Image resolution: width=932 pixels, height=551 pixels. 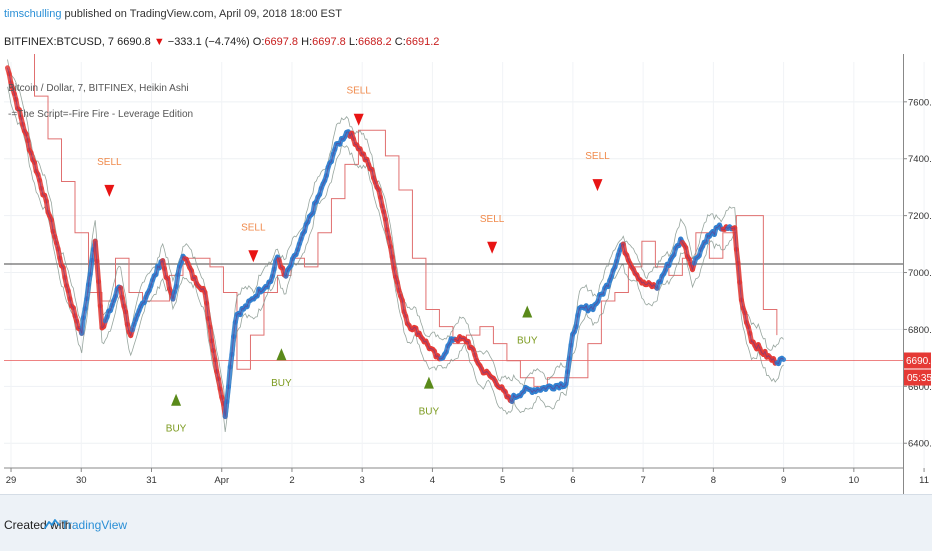 I want to click on open-label: O:, so click(x=259, y=42).